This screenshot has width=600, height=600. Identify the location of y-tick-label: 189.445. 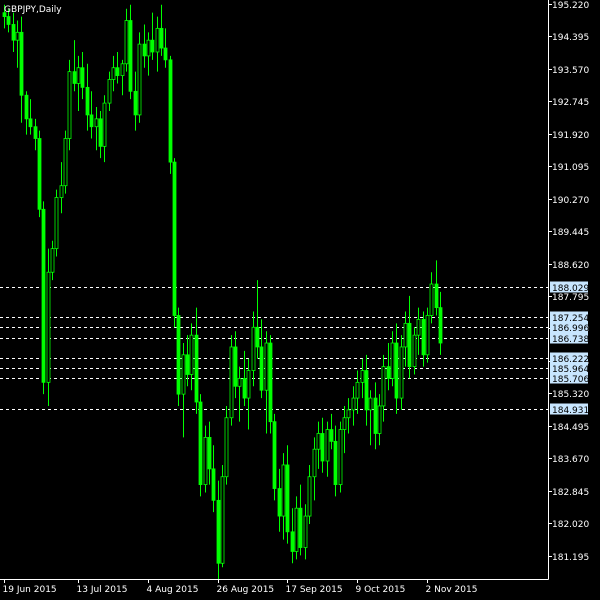
(570, 233).